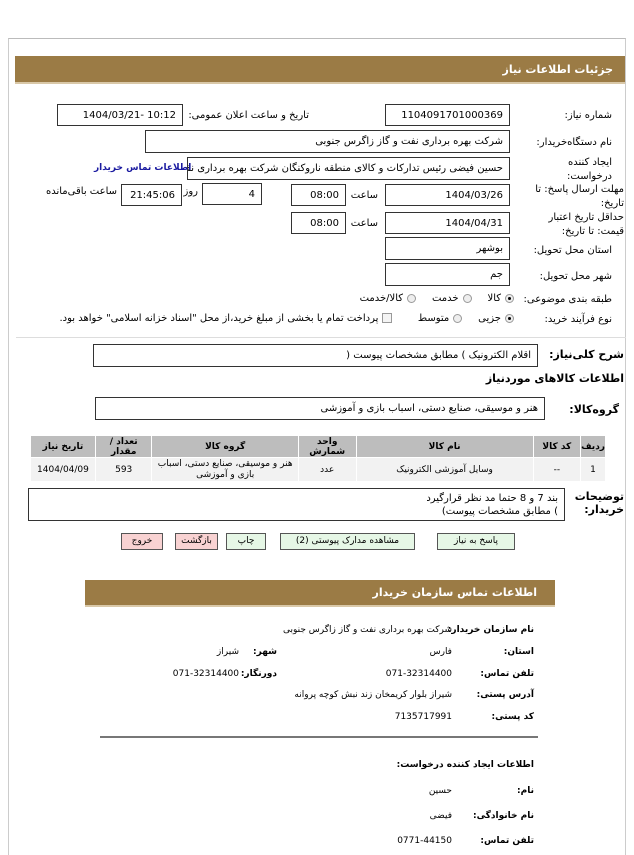 The height and width of the screenshot is (855, 634). Describe the element at coordinates (465, 765) in the screenshot. I see `creator-info-title: اطلاعات ایجاد کننده درخواست:` at that location.